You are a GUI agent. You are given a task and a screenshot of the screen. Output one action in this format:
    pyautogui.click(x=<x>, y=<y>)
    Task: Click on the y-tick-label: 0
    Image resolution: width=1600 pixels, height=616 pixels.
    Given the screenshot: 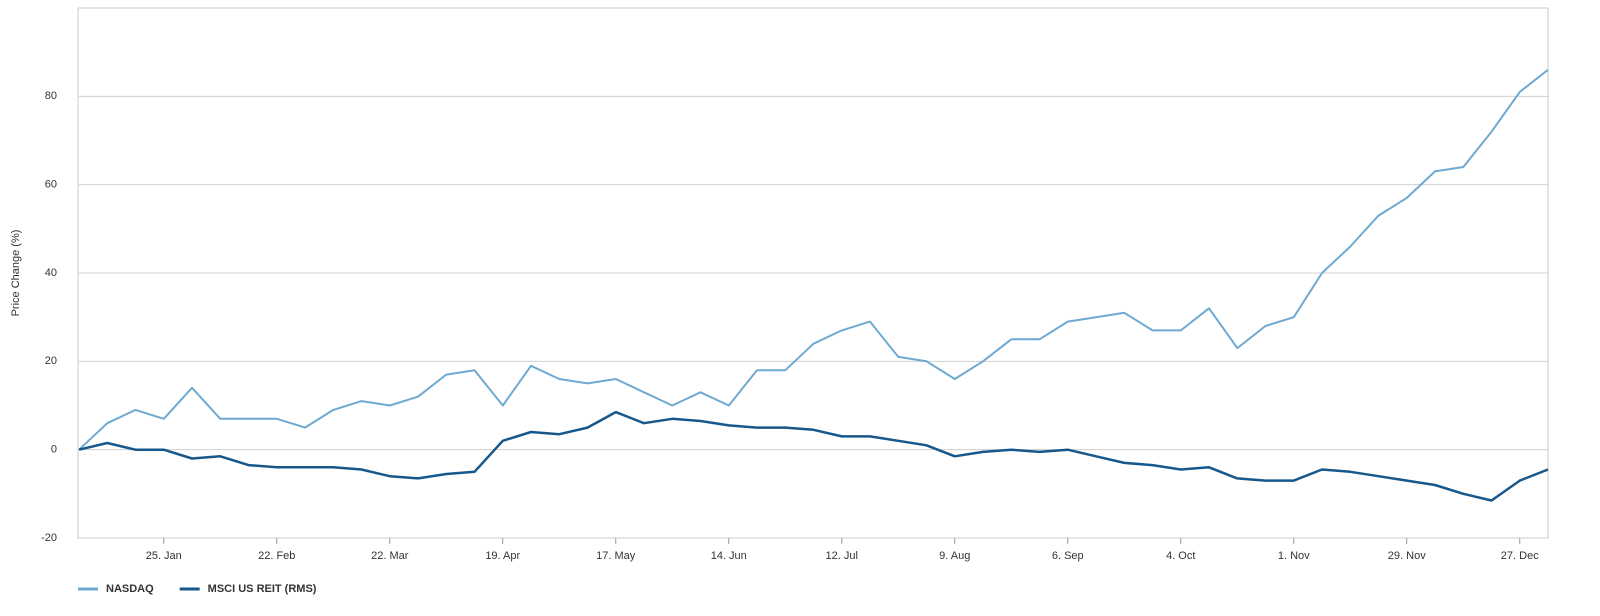 What is the action you would take?
    pyautogui.click(x=54, y=450)
    